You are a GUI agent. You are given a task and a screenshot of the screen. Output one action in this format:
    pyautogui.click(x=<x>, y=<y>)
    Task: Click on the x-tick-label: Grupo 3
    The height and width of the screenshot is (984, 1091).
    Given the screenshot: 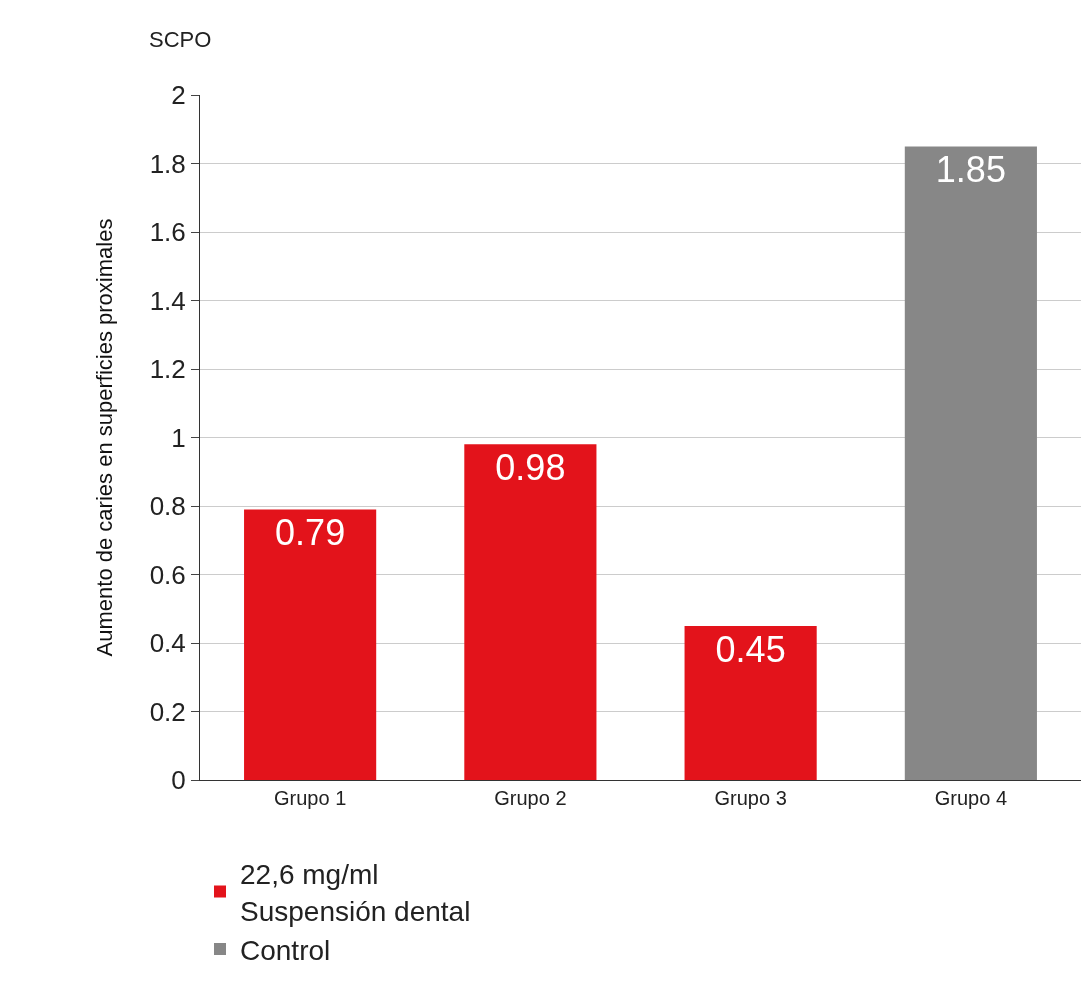 What is the action you would take?
    pyautogui.click(x=750, y=798)
    